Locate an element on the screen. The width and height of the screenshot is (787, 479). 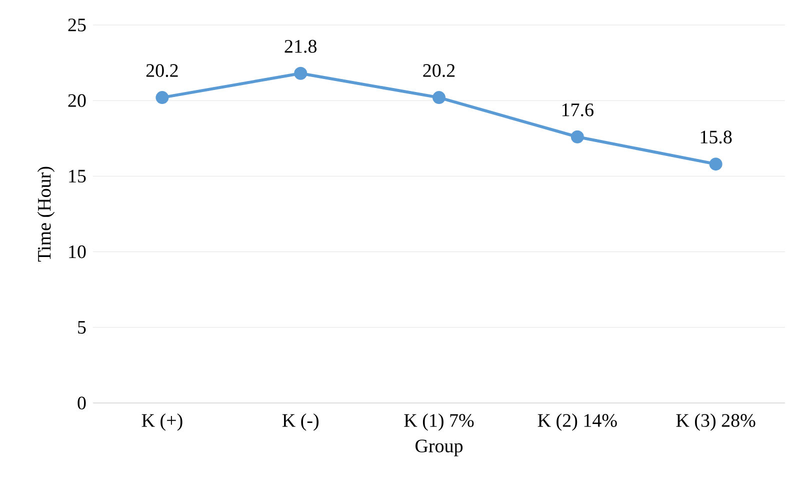
data-label: 21.8 is located at coordinates (300, 46).